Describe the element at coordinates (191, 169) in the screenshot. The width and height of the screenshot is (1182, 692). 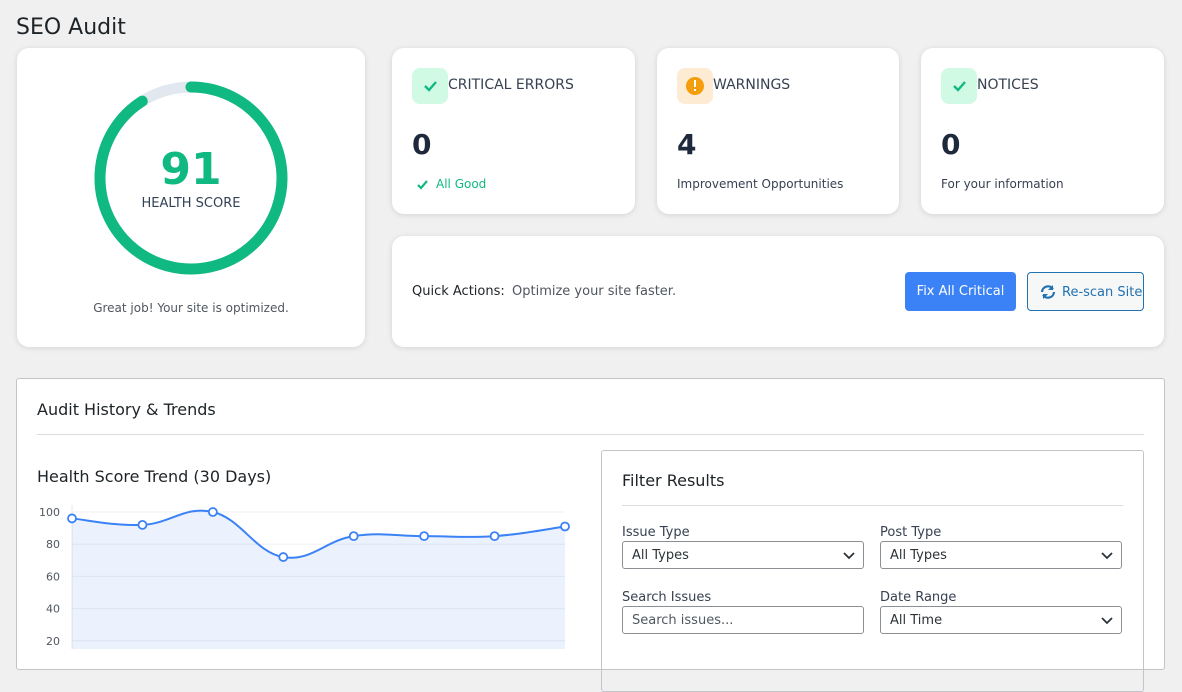
I see `health-score: 91` at that location.